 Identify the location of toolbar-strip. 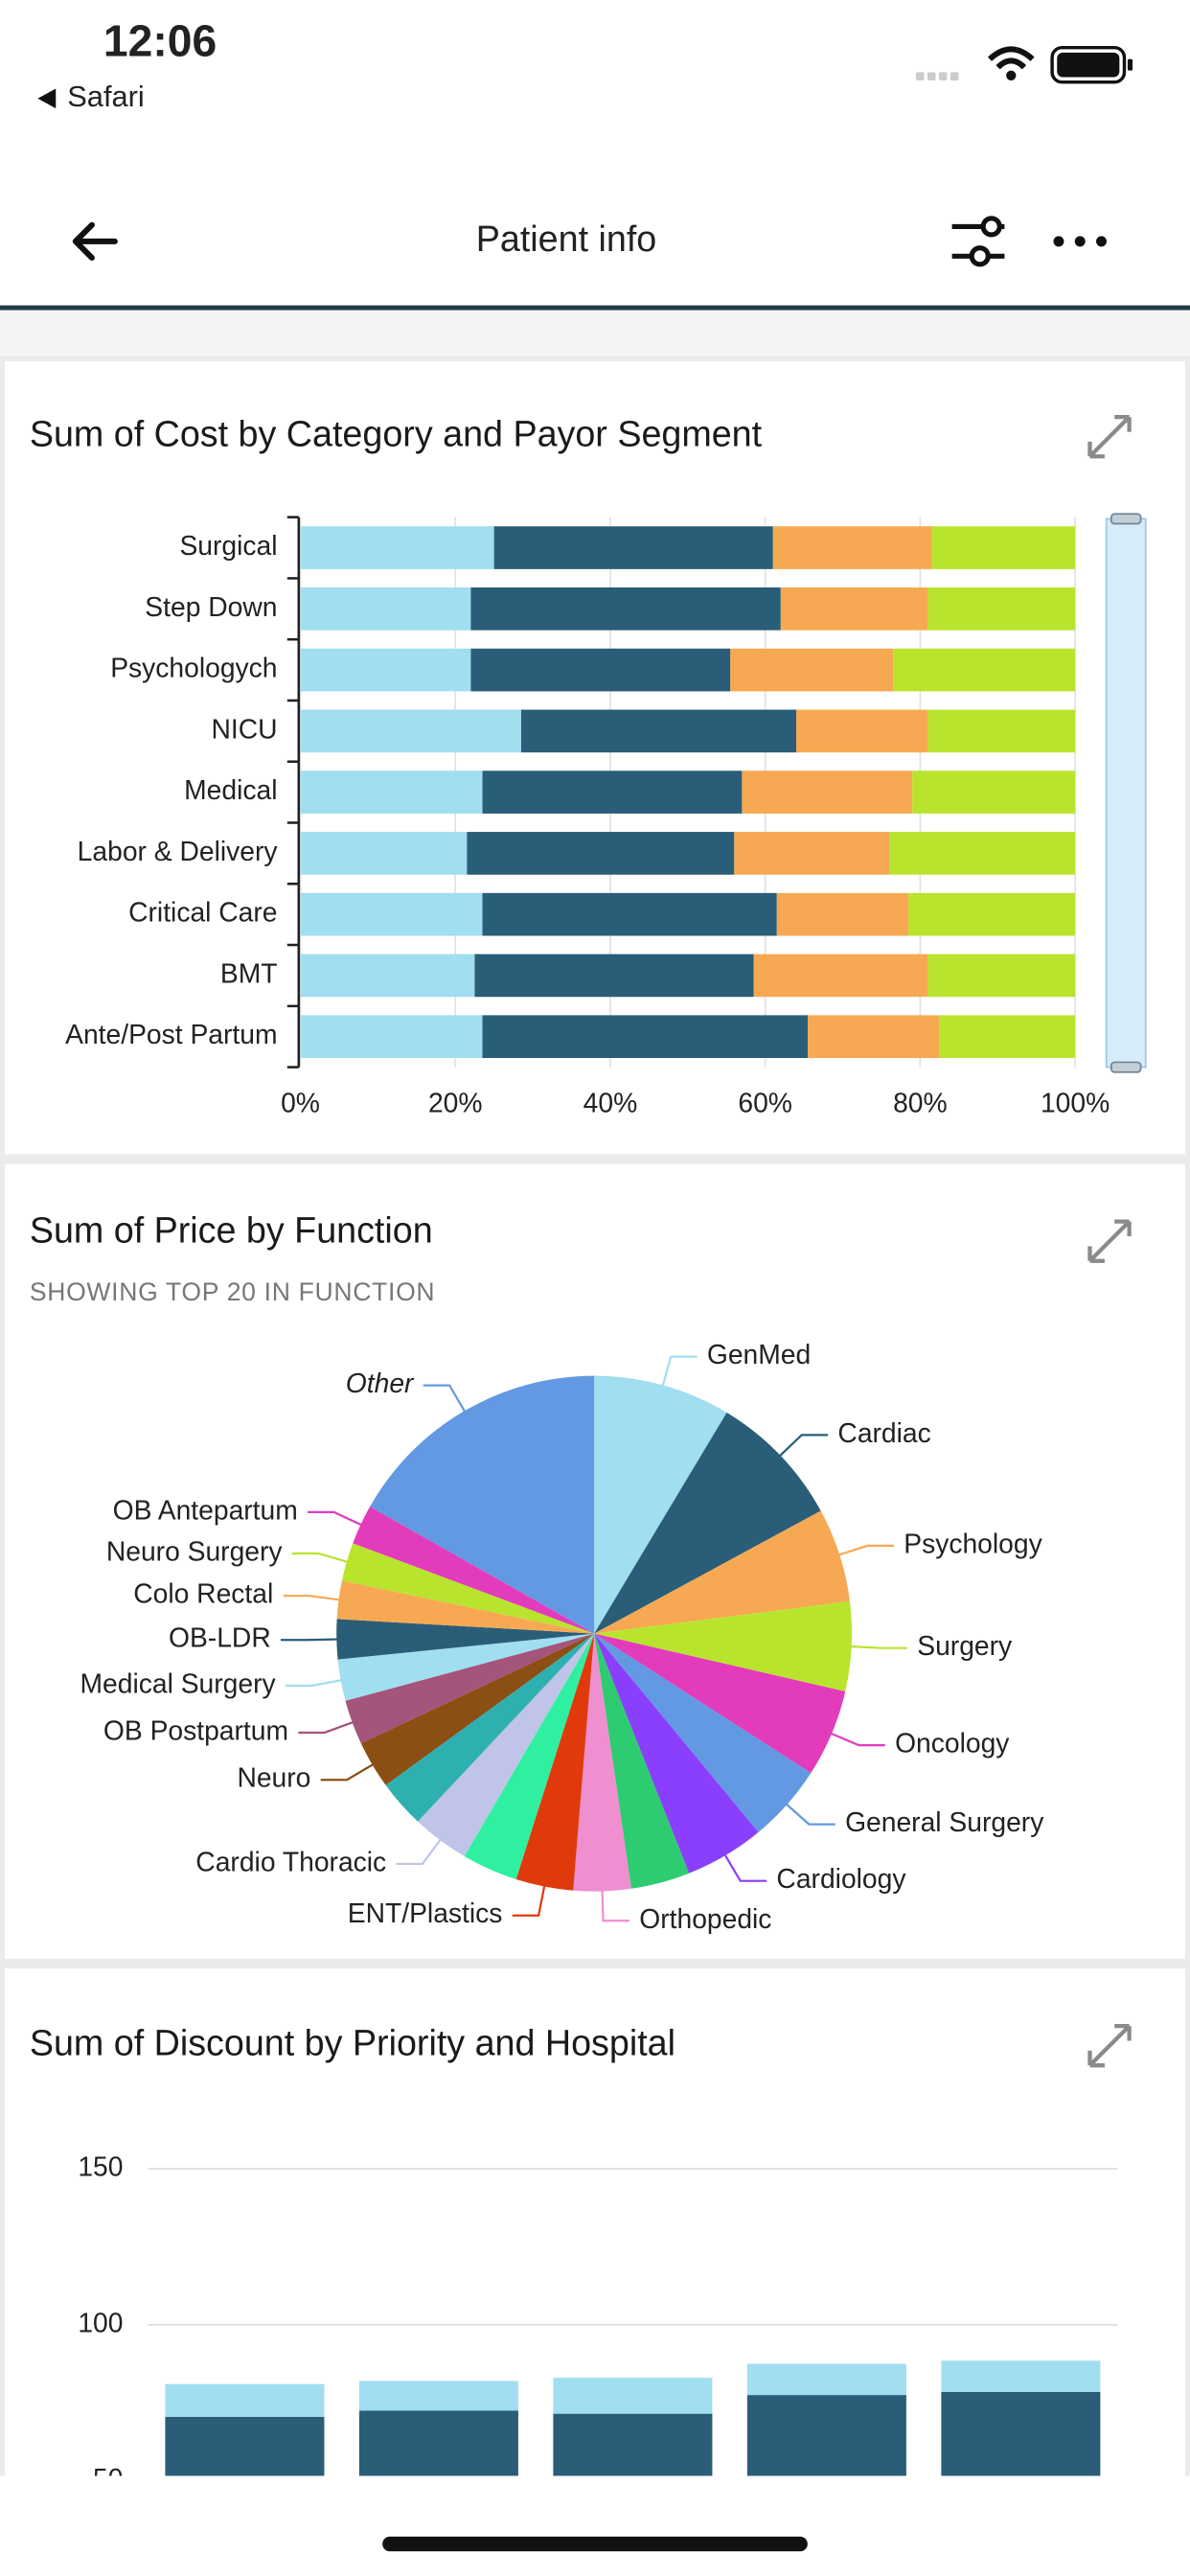
(595, 333).